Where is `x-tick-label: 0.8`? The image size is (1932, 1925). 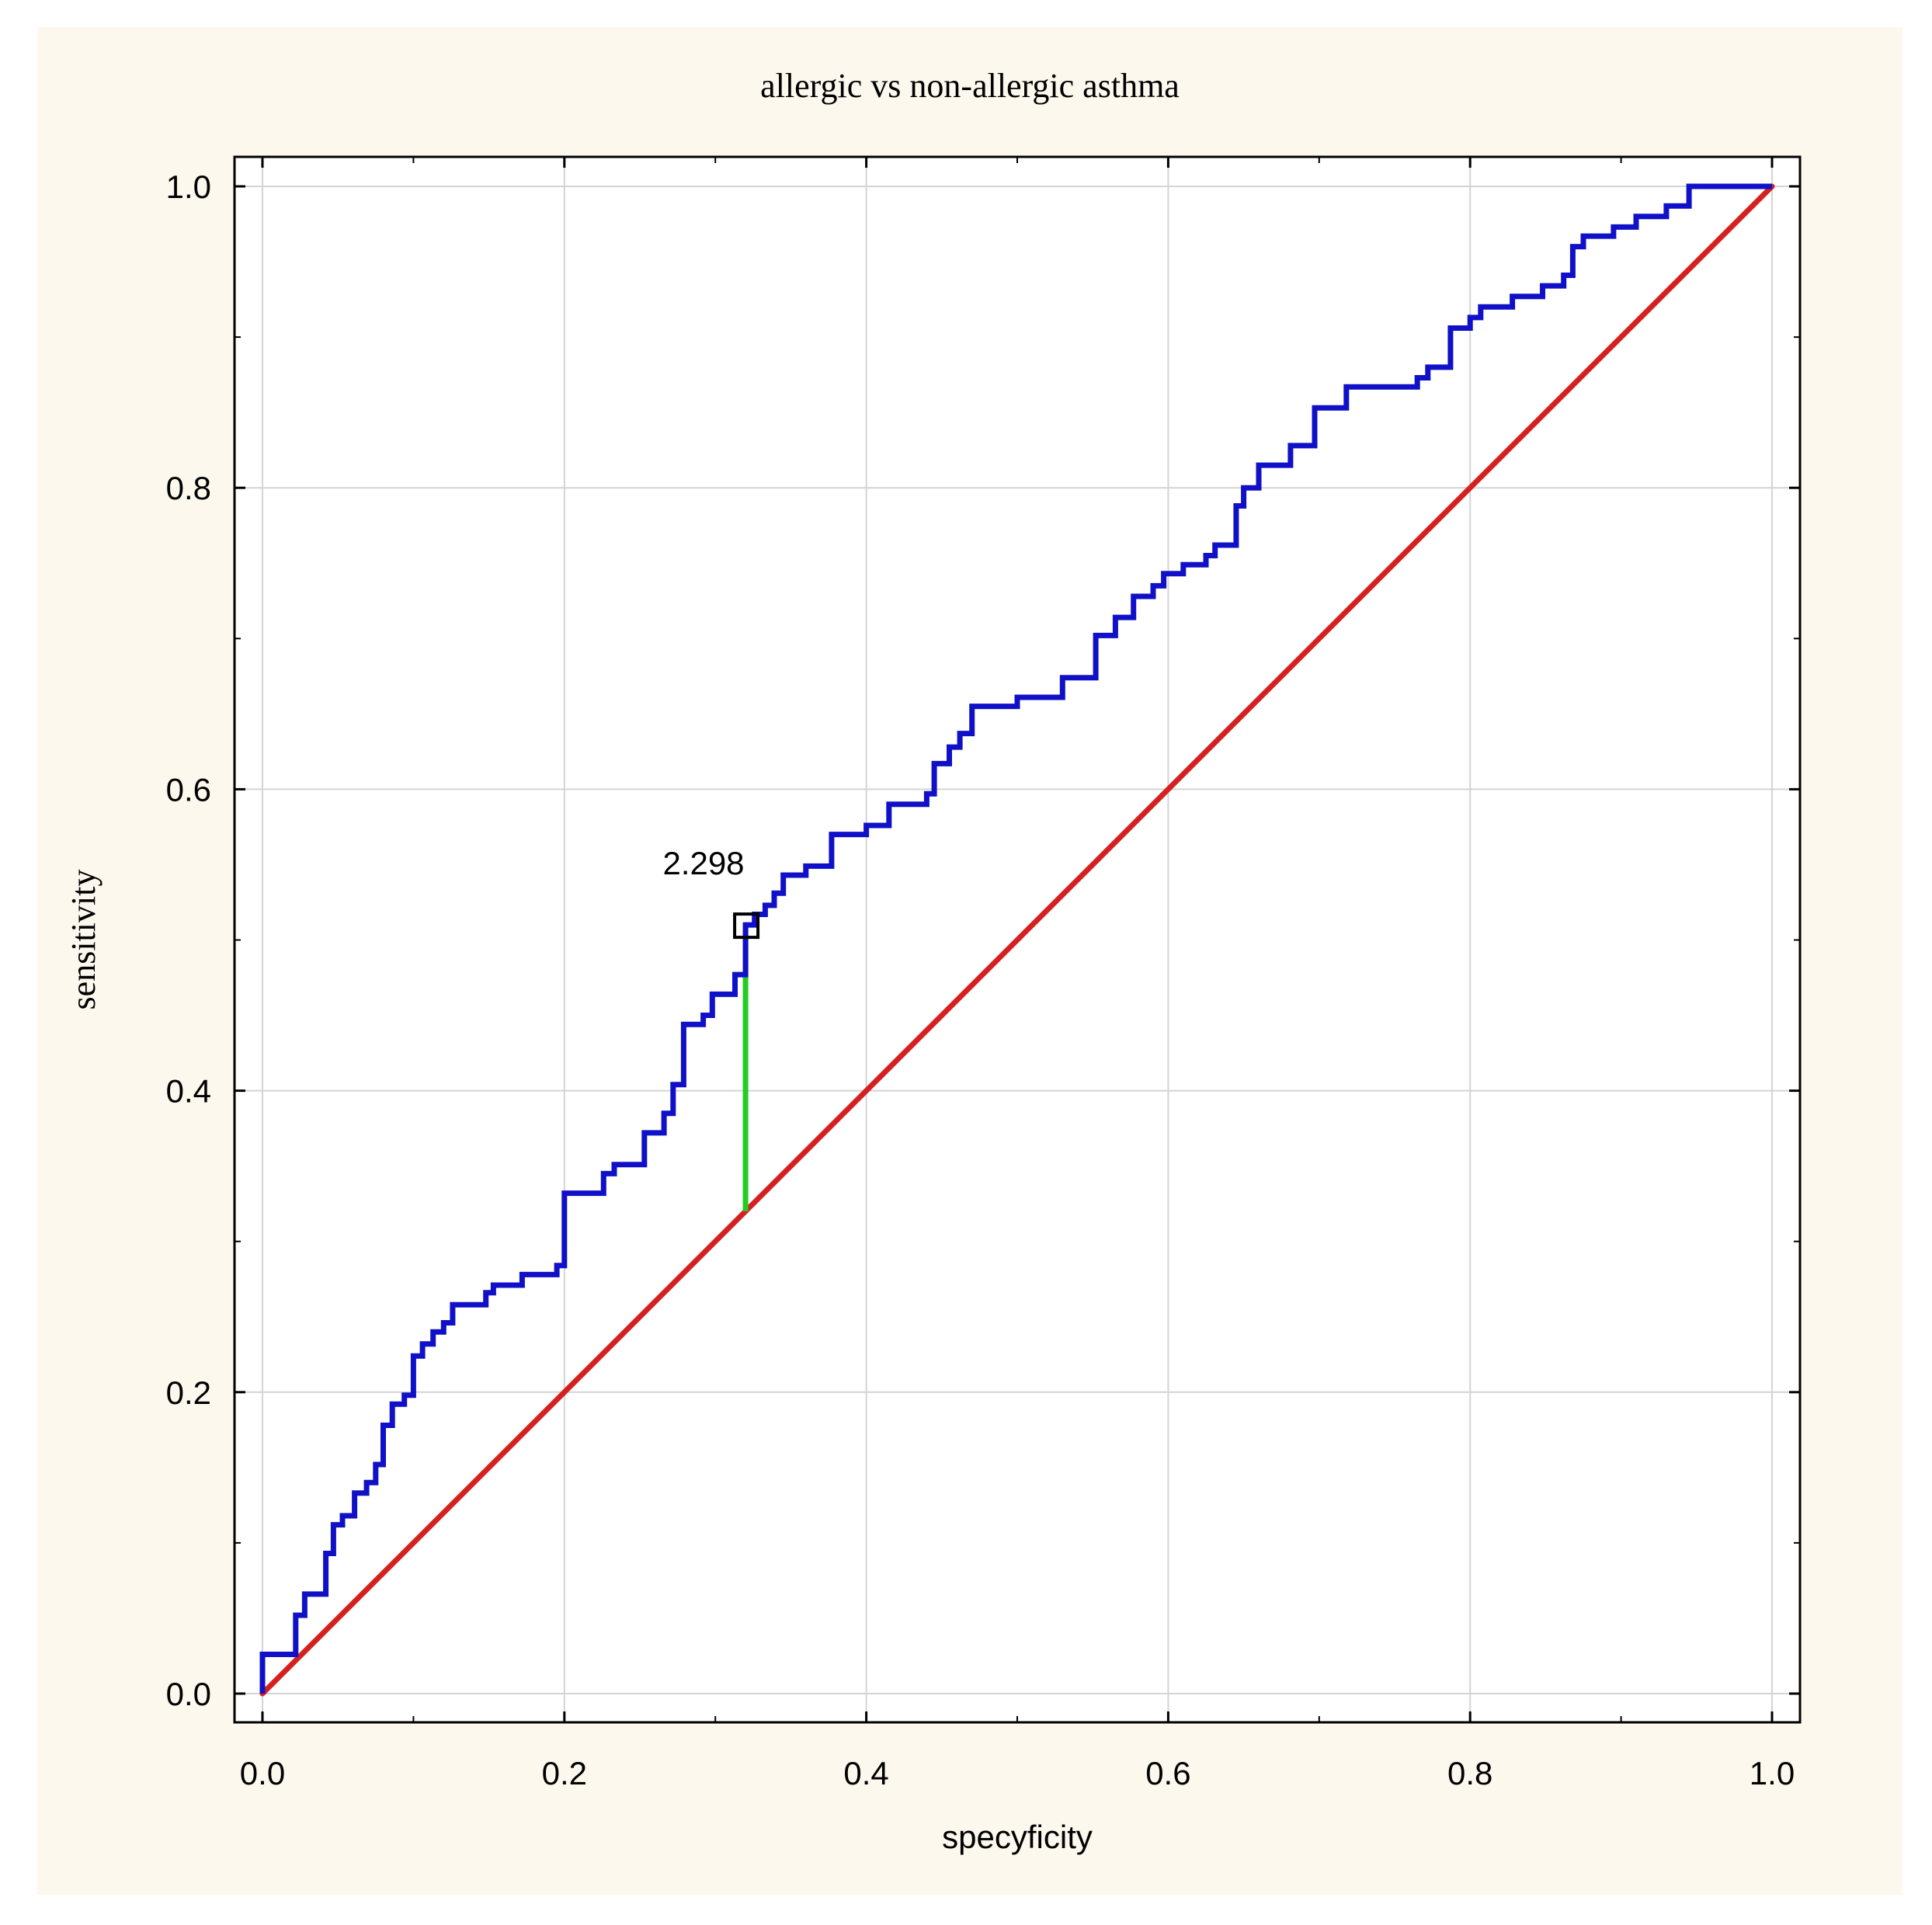
x-tick-label: 0.8 is located at coordinates (1469, 1773).